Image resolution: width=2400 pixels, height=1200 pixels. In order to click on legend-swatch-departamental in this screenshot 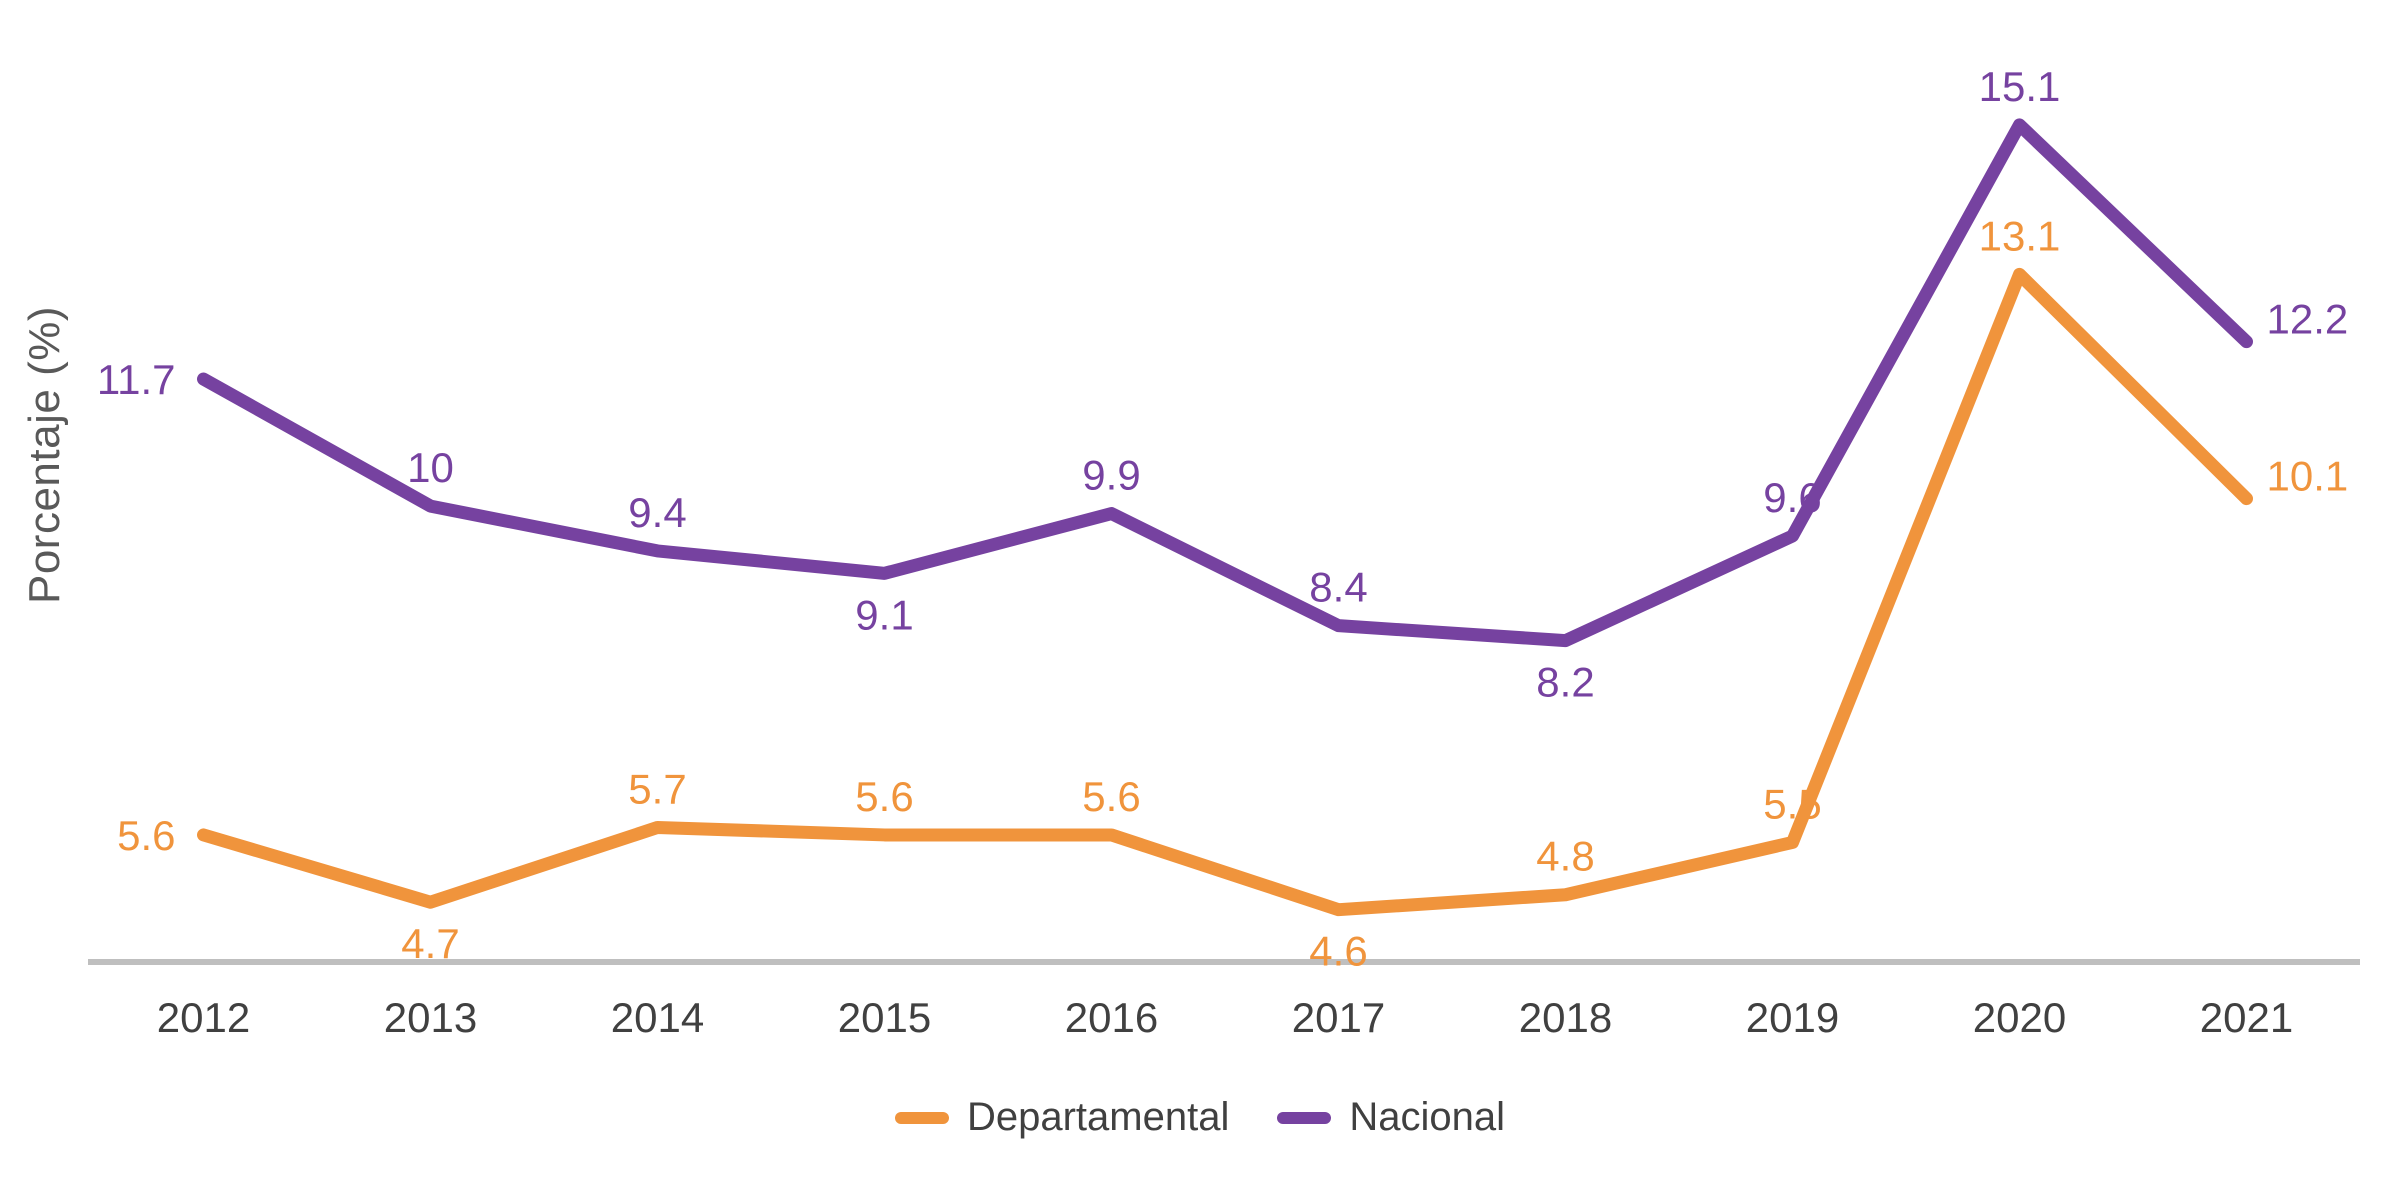, I will do `click(921, 1117)`.